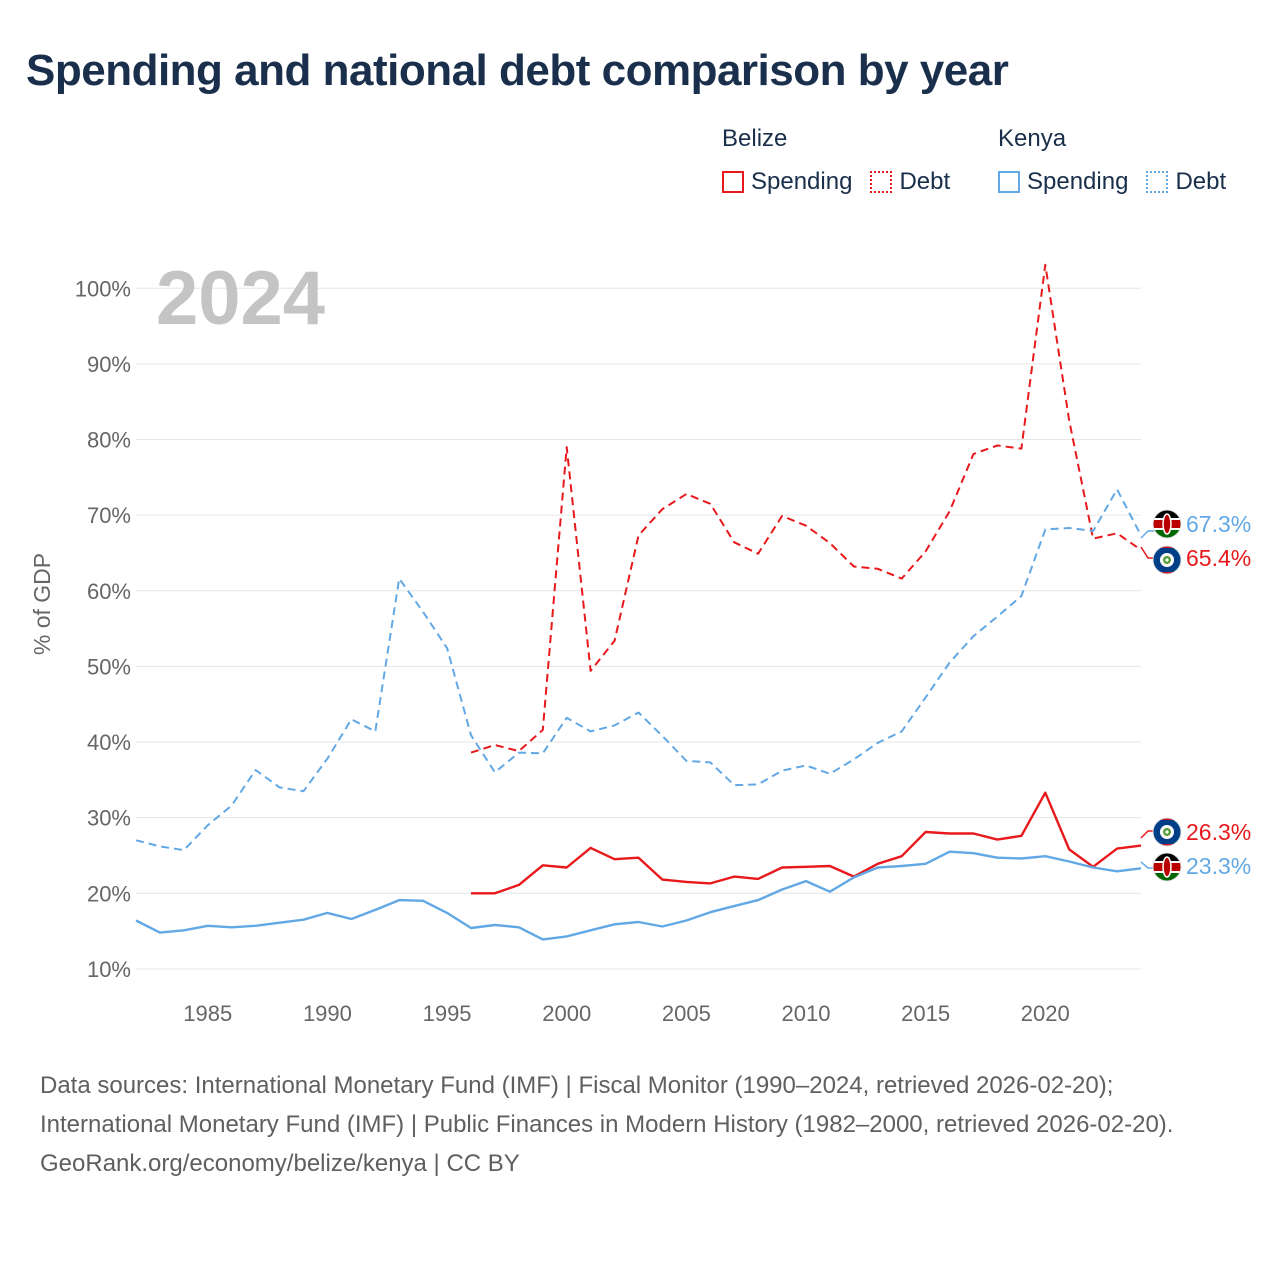  What do you see at coordinates (1032, 138) in the screenshot?
I see `legend-country-kenya: Kenya` at bounding box center [1032, 138].